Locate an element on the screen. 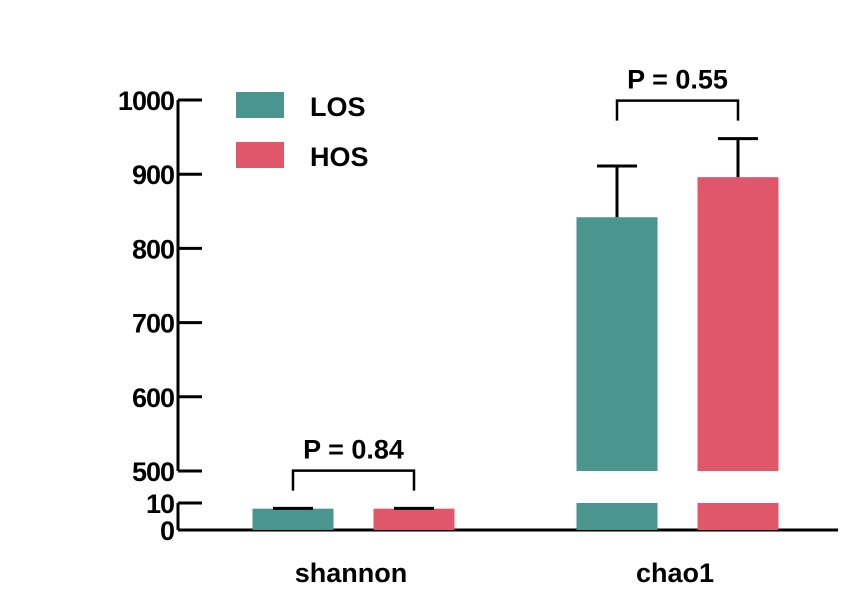 Image resolution: width=855 pixels, height=598 pixels. y-tick-label: 500 is located at coordinates (153, 472).